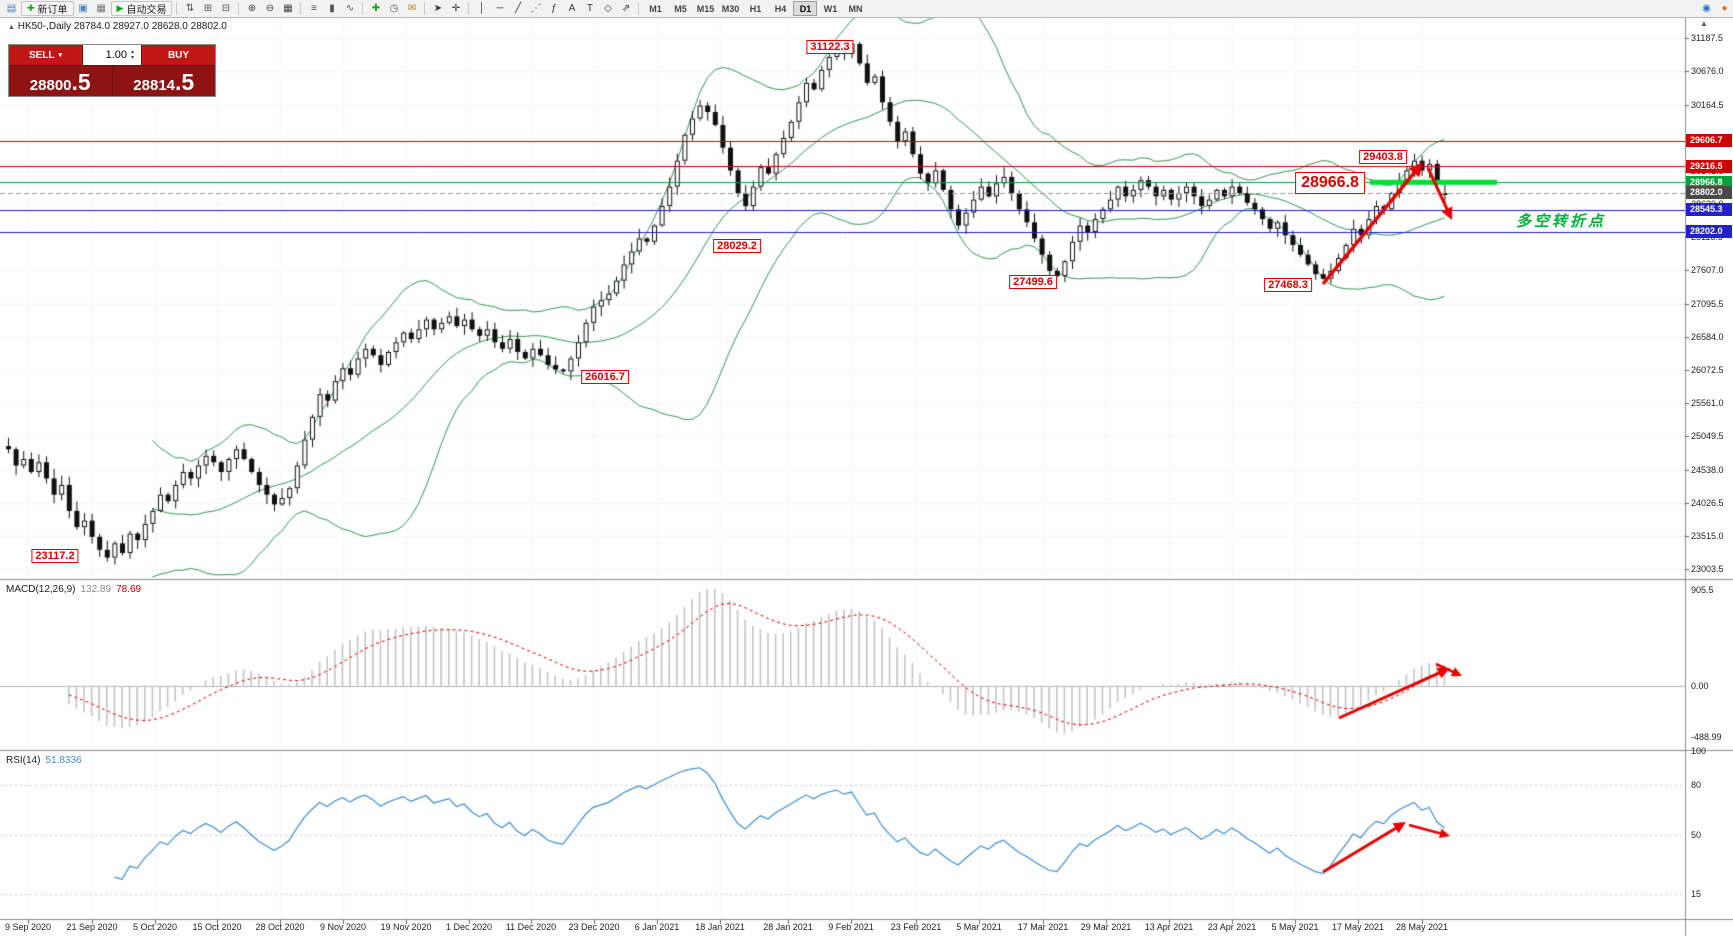 The height and width of the screenshot is (936, 1733). I want to click on bars-chart-icon: ≡, so click(313, 8).